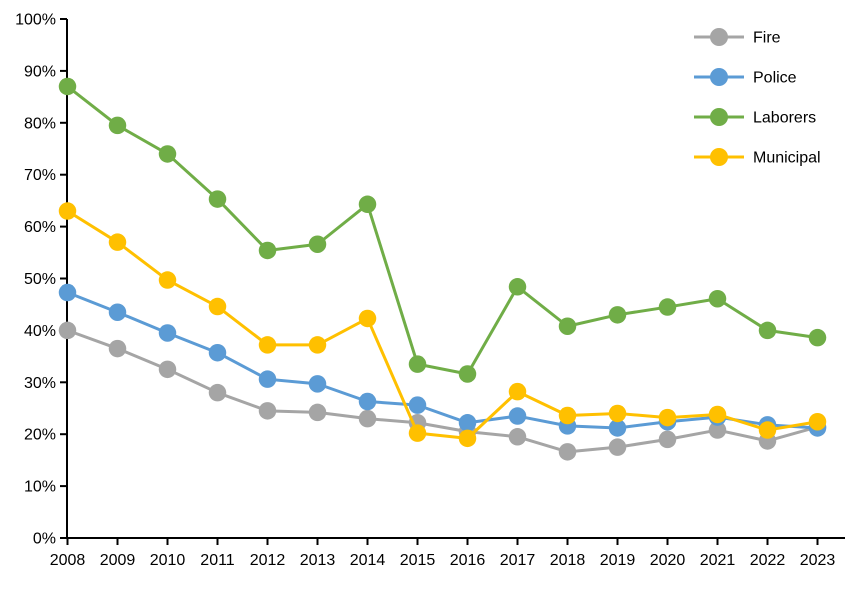 The image size is (852, 593). I want to click on data-point-fire-2010, so click(167, 369).